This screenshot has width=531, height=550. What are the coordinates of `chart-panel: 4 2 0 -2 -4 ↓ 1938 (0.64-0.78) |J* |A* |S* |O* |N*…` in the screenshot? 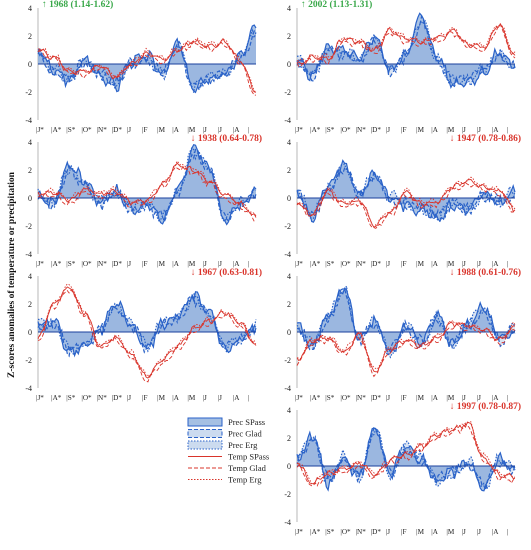 It's located at (143, 200).